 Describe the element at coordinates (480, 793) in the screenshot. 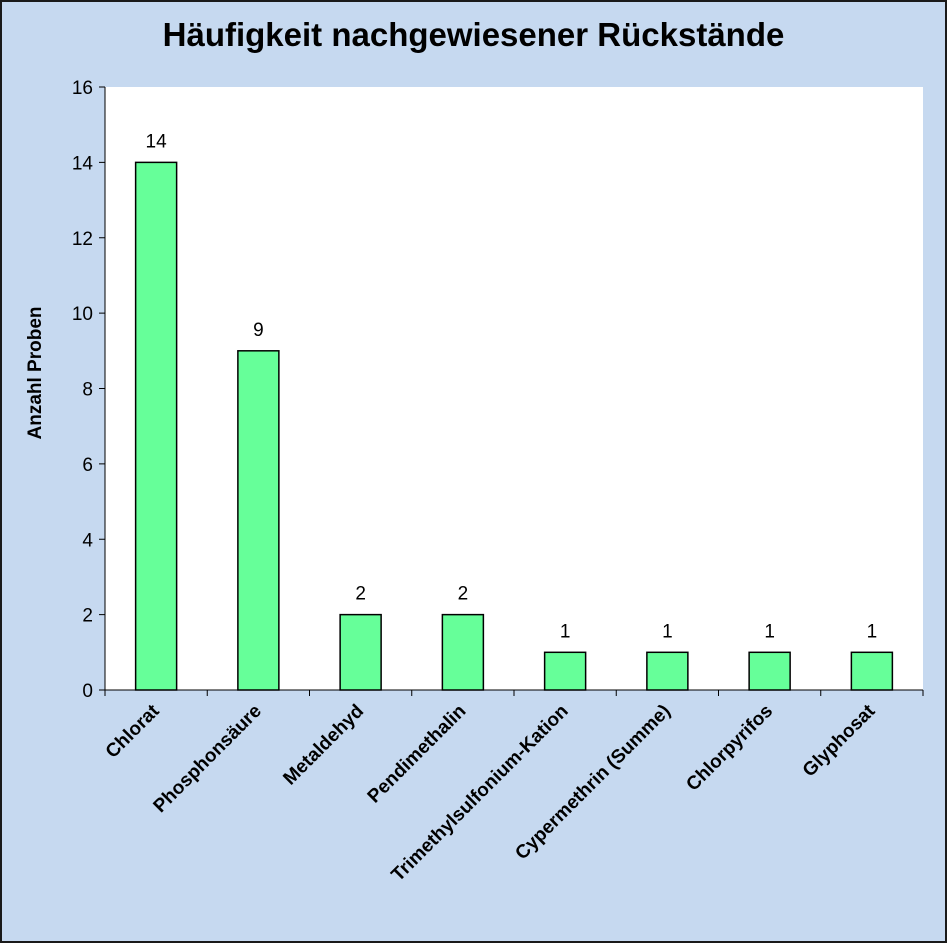

I see `x-tick-label: Trimethylsulfonium-Kation` at that location.